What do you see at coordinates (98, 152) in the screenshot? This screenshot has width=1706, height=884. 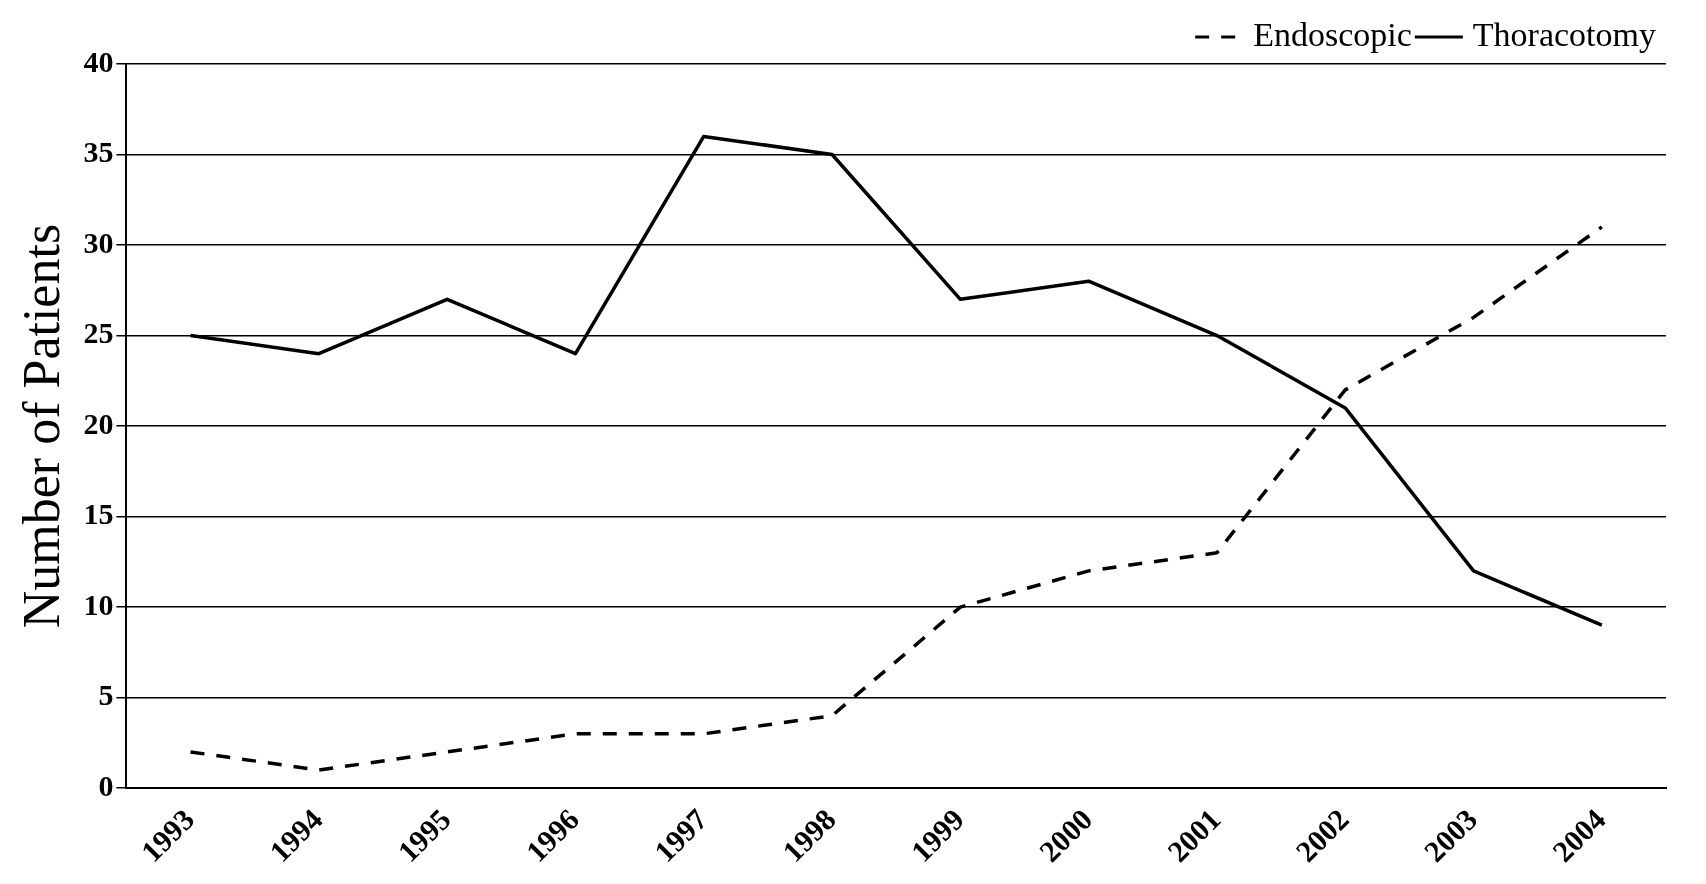 I see `y-tick-label: 35` at bounding box center [98, 152].